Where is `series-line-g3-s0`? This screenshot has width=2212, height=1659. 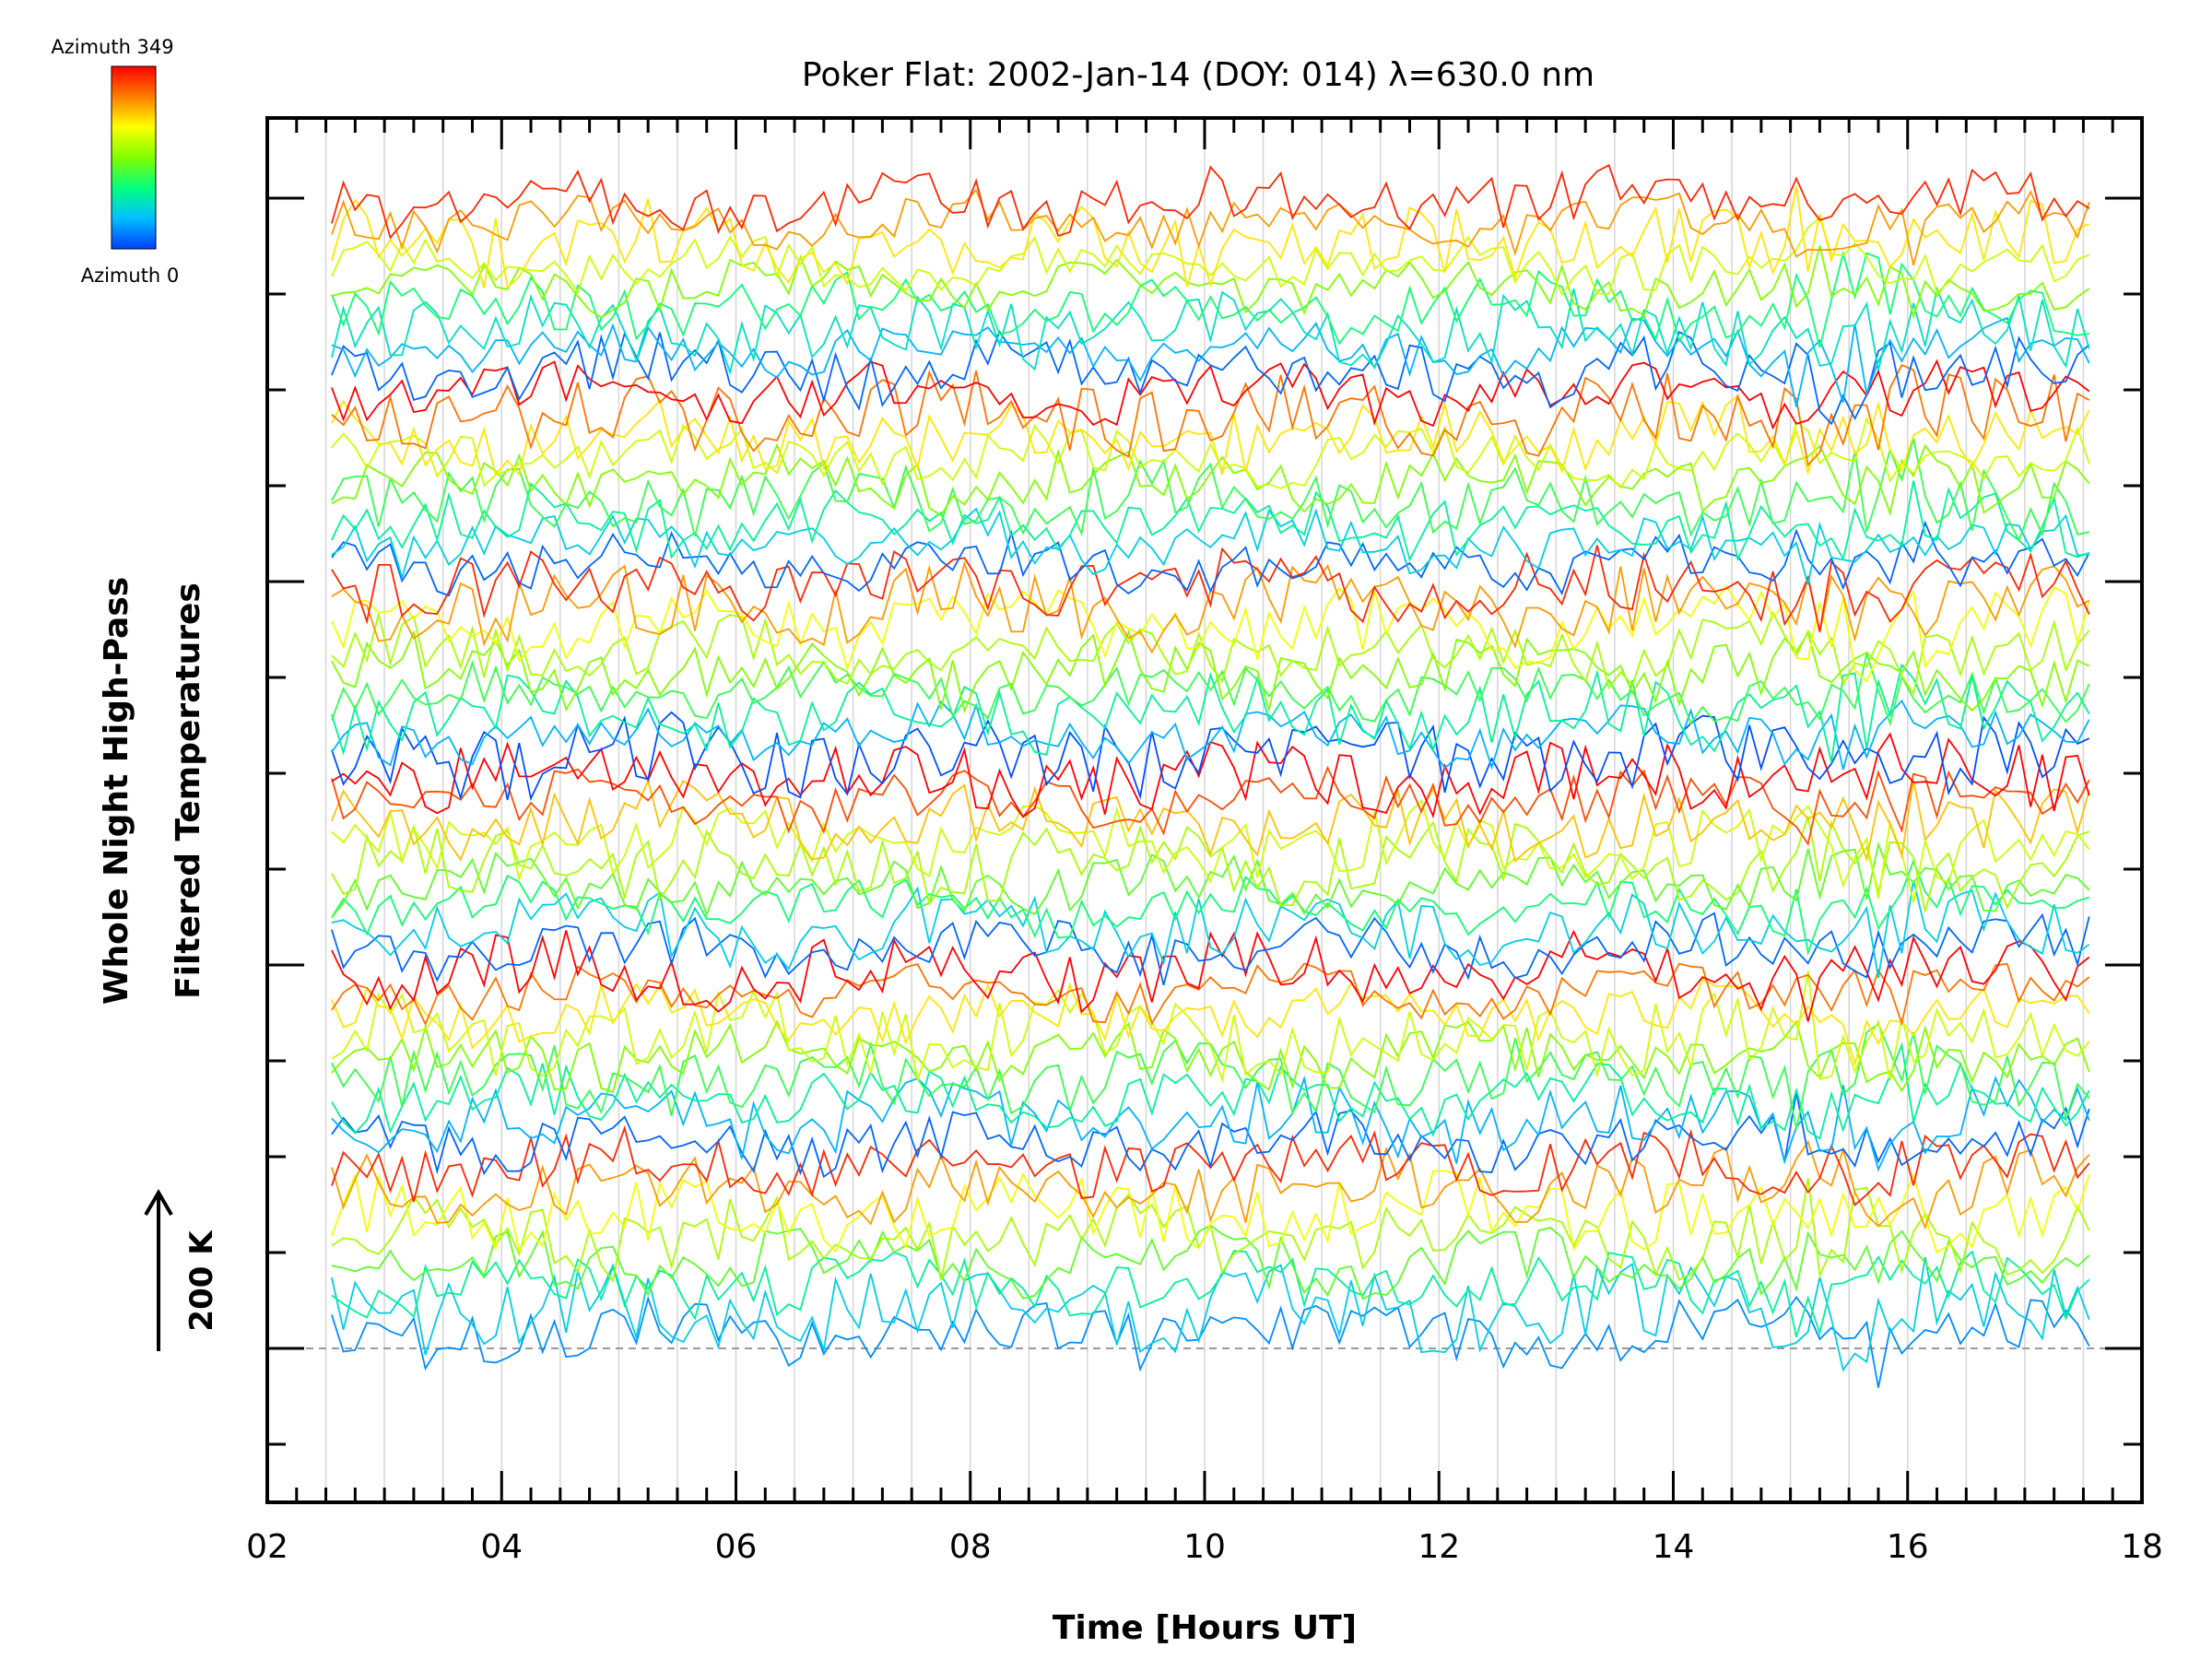
series-line-g3-s0 is located at coordinates (1210, 756).